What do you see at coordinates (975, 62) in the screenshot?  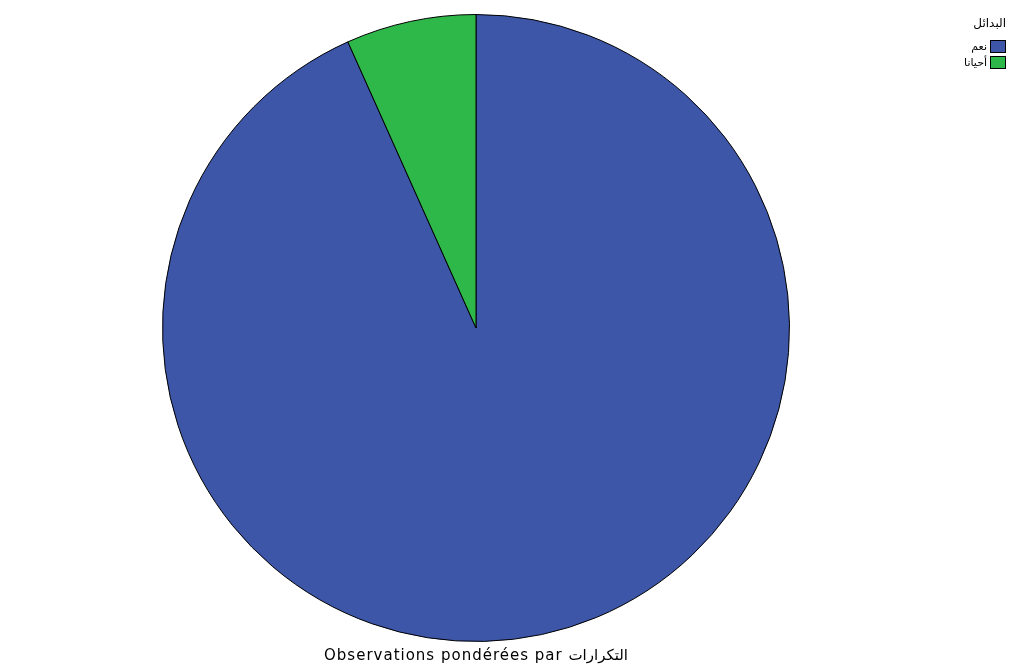 I see `legend-label: أحيانا` at bounding box center [975, 62].